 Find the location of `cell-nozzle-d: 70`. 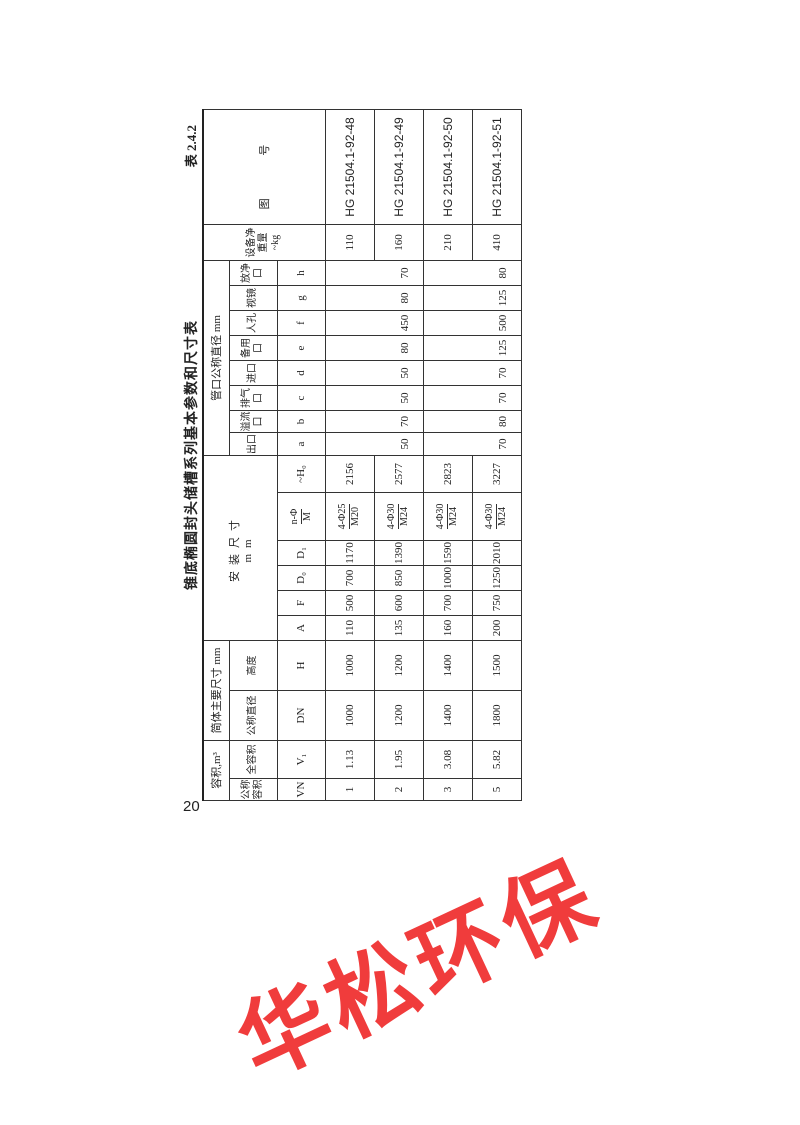

cell-nozzle-d: 70 is located at coordinates (472, 373).